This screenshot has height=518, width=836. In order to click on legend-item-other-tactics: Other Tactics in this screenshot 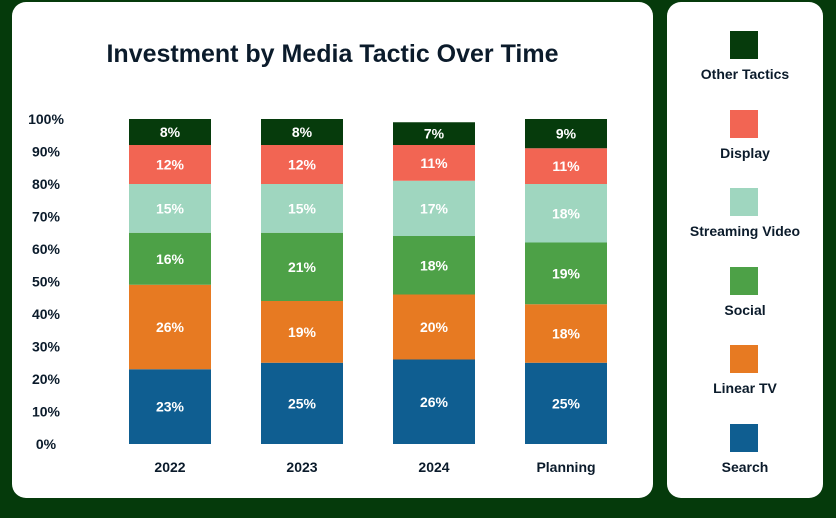, I will do `click(745, 66)`.